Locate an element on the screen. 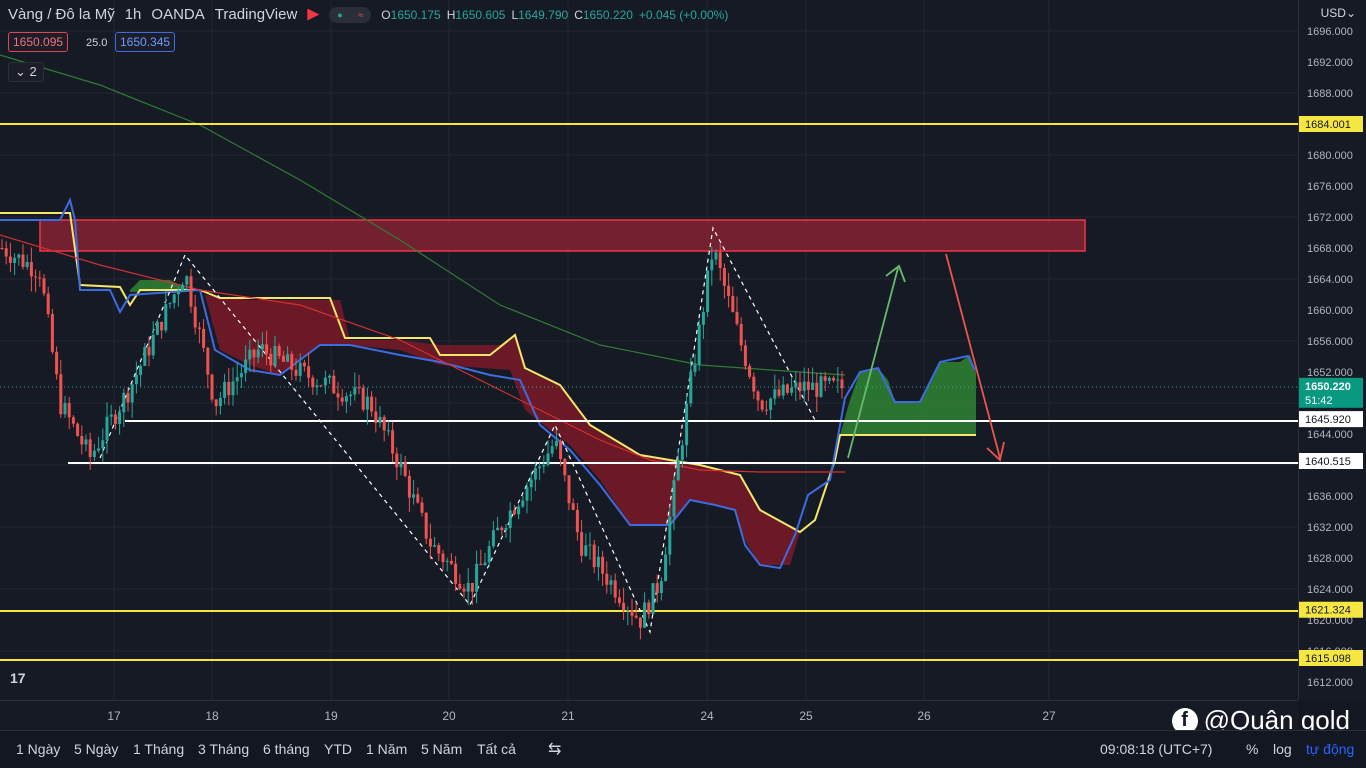 The height and width of the screenshot is (768, 1366). tradingview-logo: 17 is located at coordinates (18, 678).